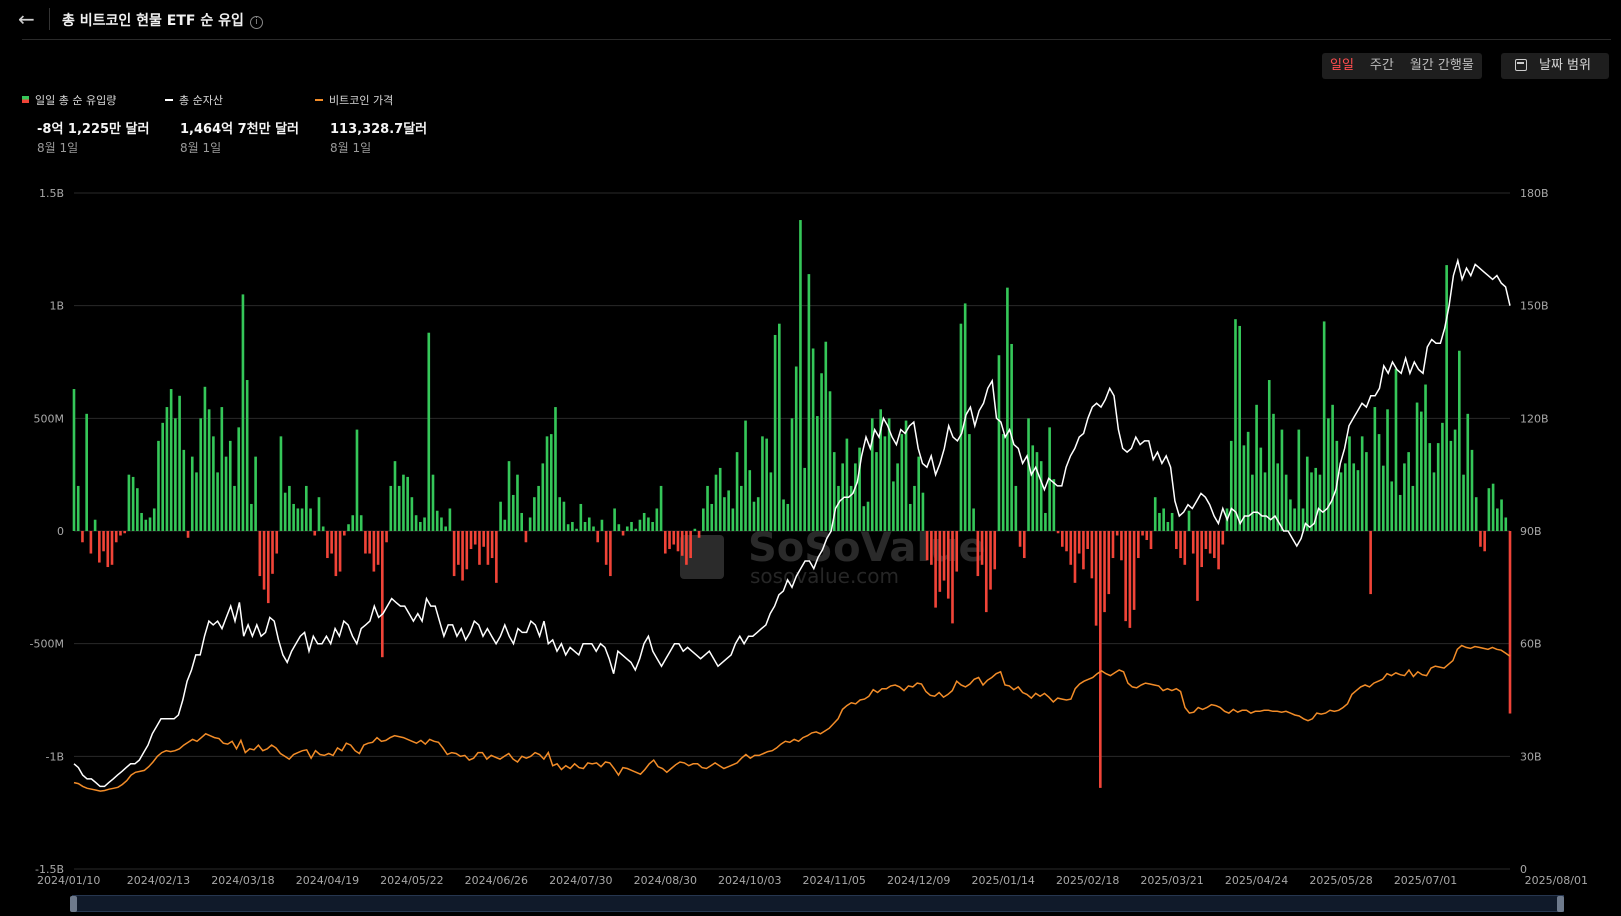 Image resolution: width=1621 pixels, height=916 pixels. I want to click on tab-daily: 일일, so click(1342, 65).